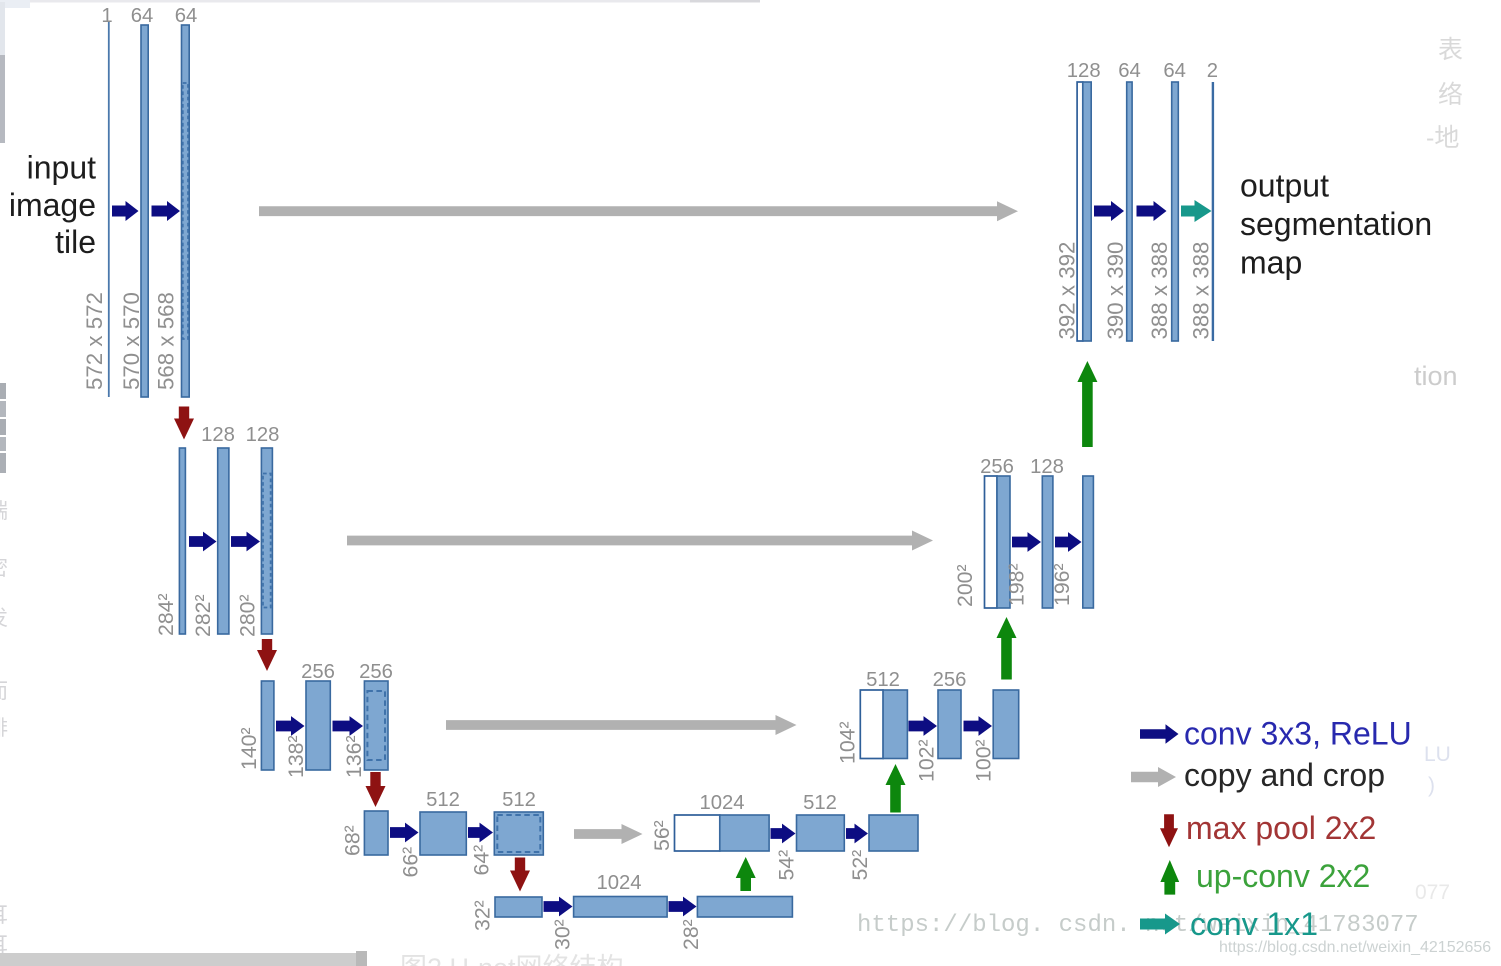 This screenshot has height=966, width=1501. Describe the element at coordinates (1355, 947) in the screenshot. I see `svg-text:https://blog.csdn.net/weixin_4: https://blog.csdn.net/weixin_42152656` at that location.